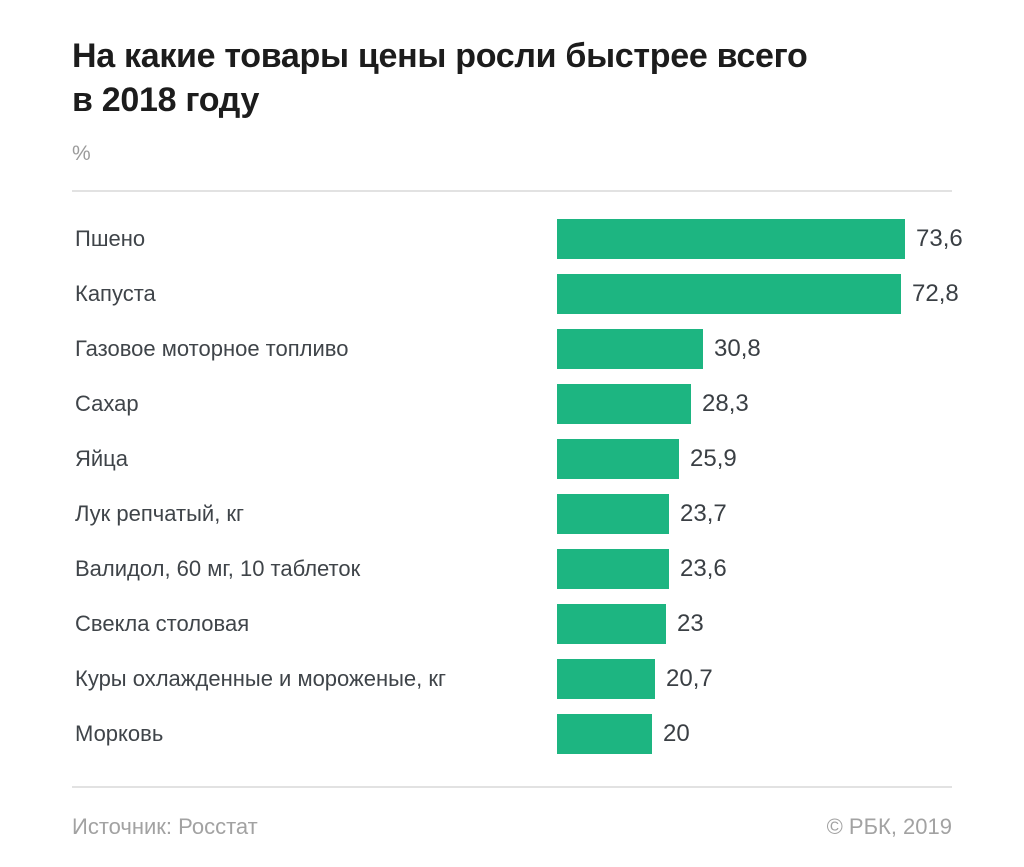 This screenshot has width=1024, height=867. What do you see at coordinates (935, 293) in the screenshot?
I see `value-label: 72,8` at bounding box center [935, 293].